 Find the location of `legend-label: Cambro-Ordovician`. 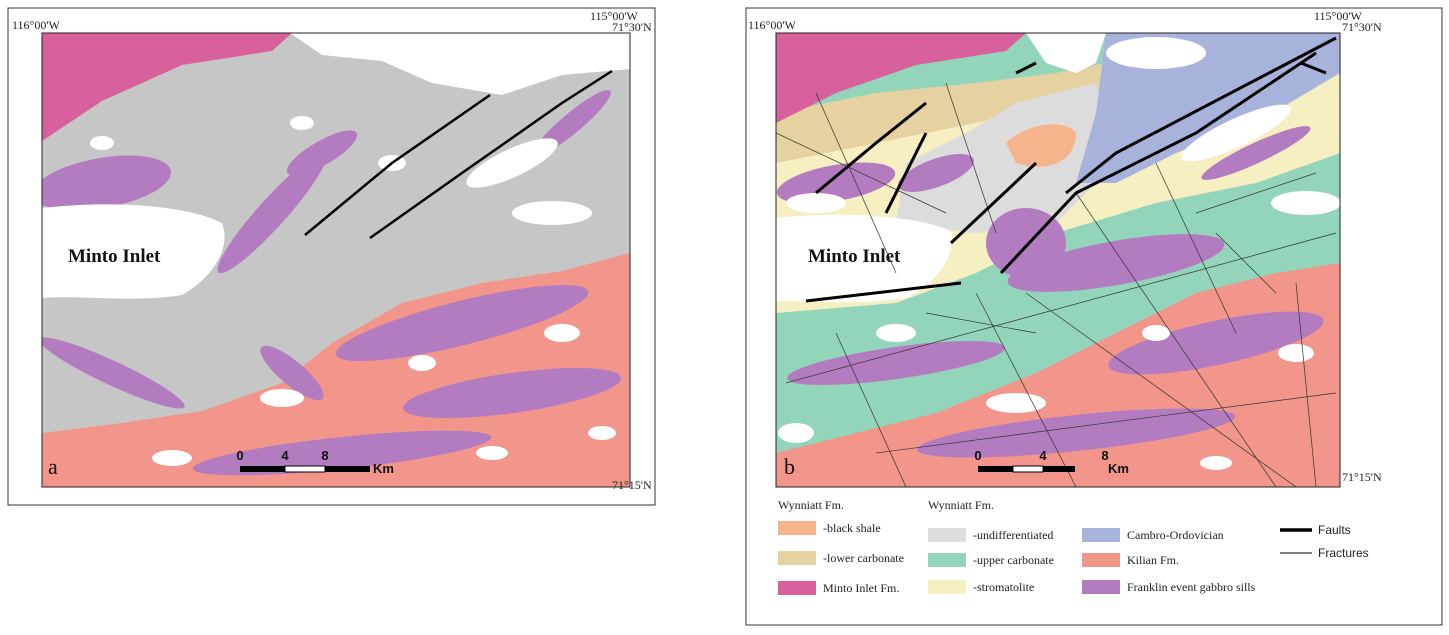

legend-label: Cambro-Ordovician is located at coordinates (1175, 535).